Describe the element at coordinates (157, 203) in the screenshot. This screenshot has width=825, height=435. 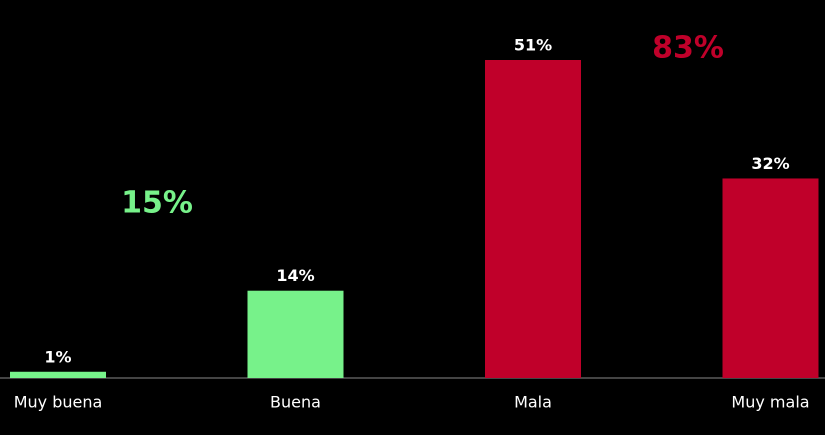
I see `annotation: 15%` at that location.